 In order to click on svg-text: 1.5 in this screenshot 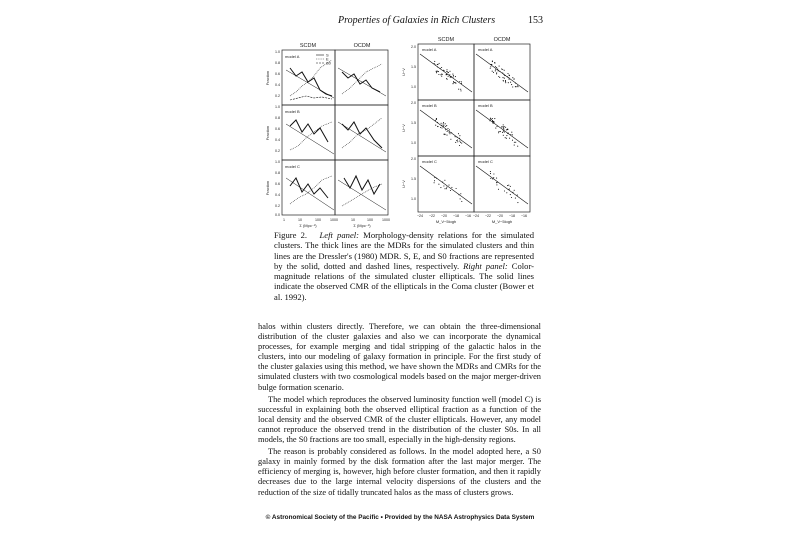, I will do `click(413, 123)`.